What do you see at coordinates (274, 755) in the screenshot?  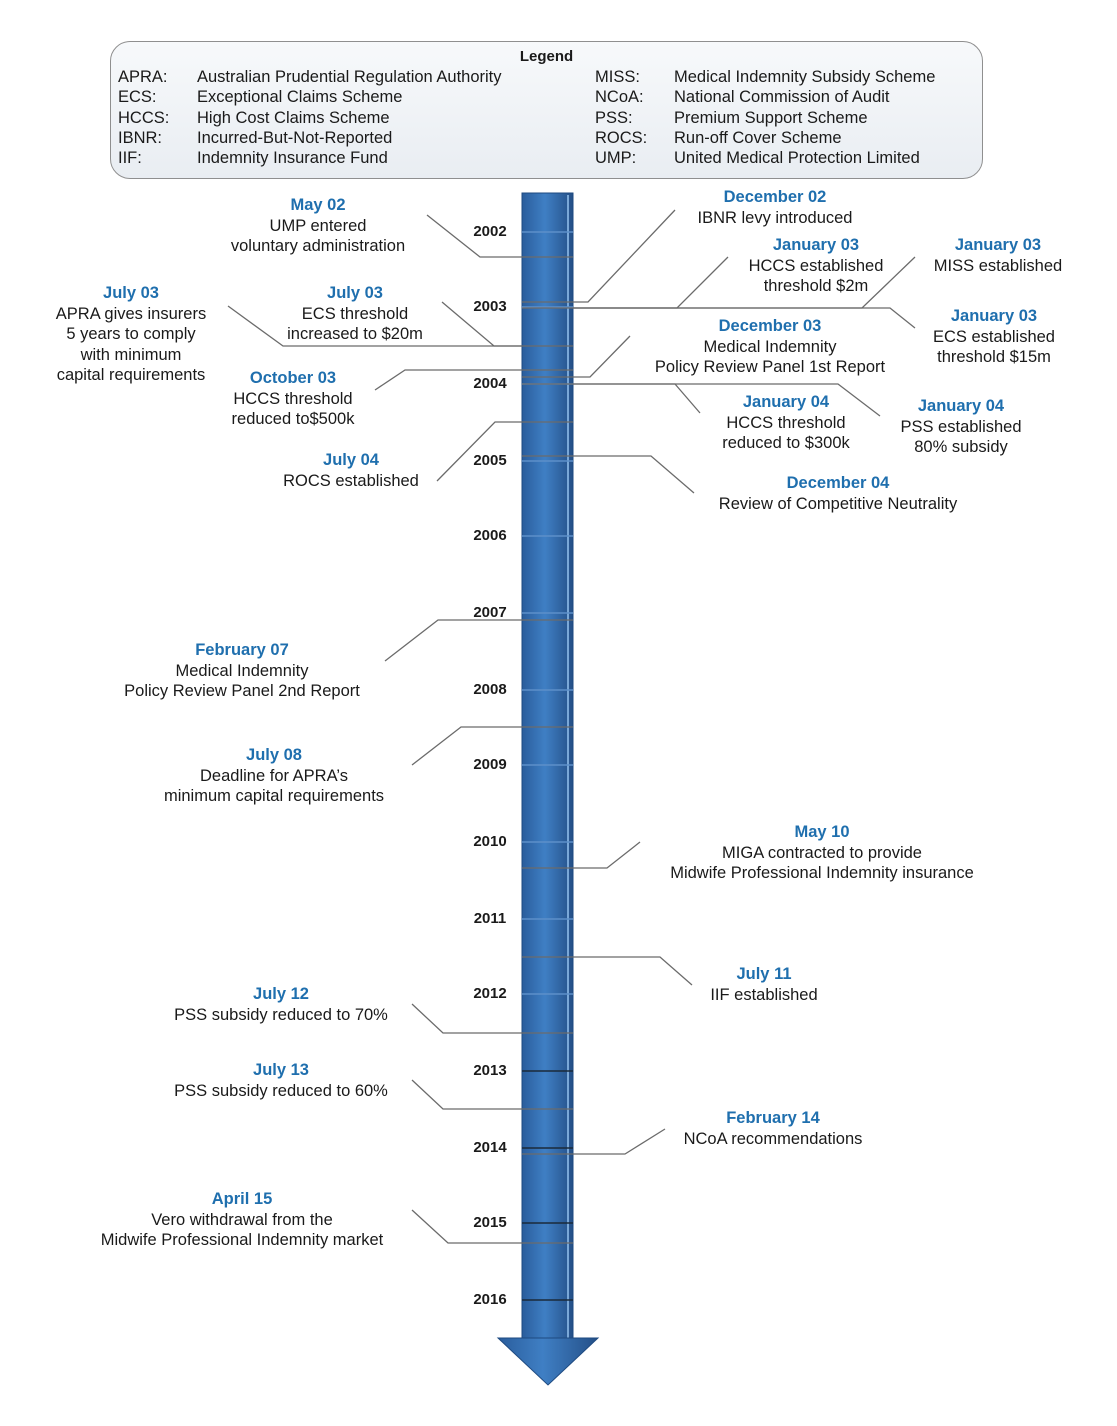 I see `event-date: July 08` at bounding box center [274, 755].